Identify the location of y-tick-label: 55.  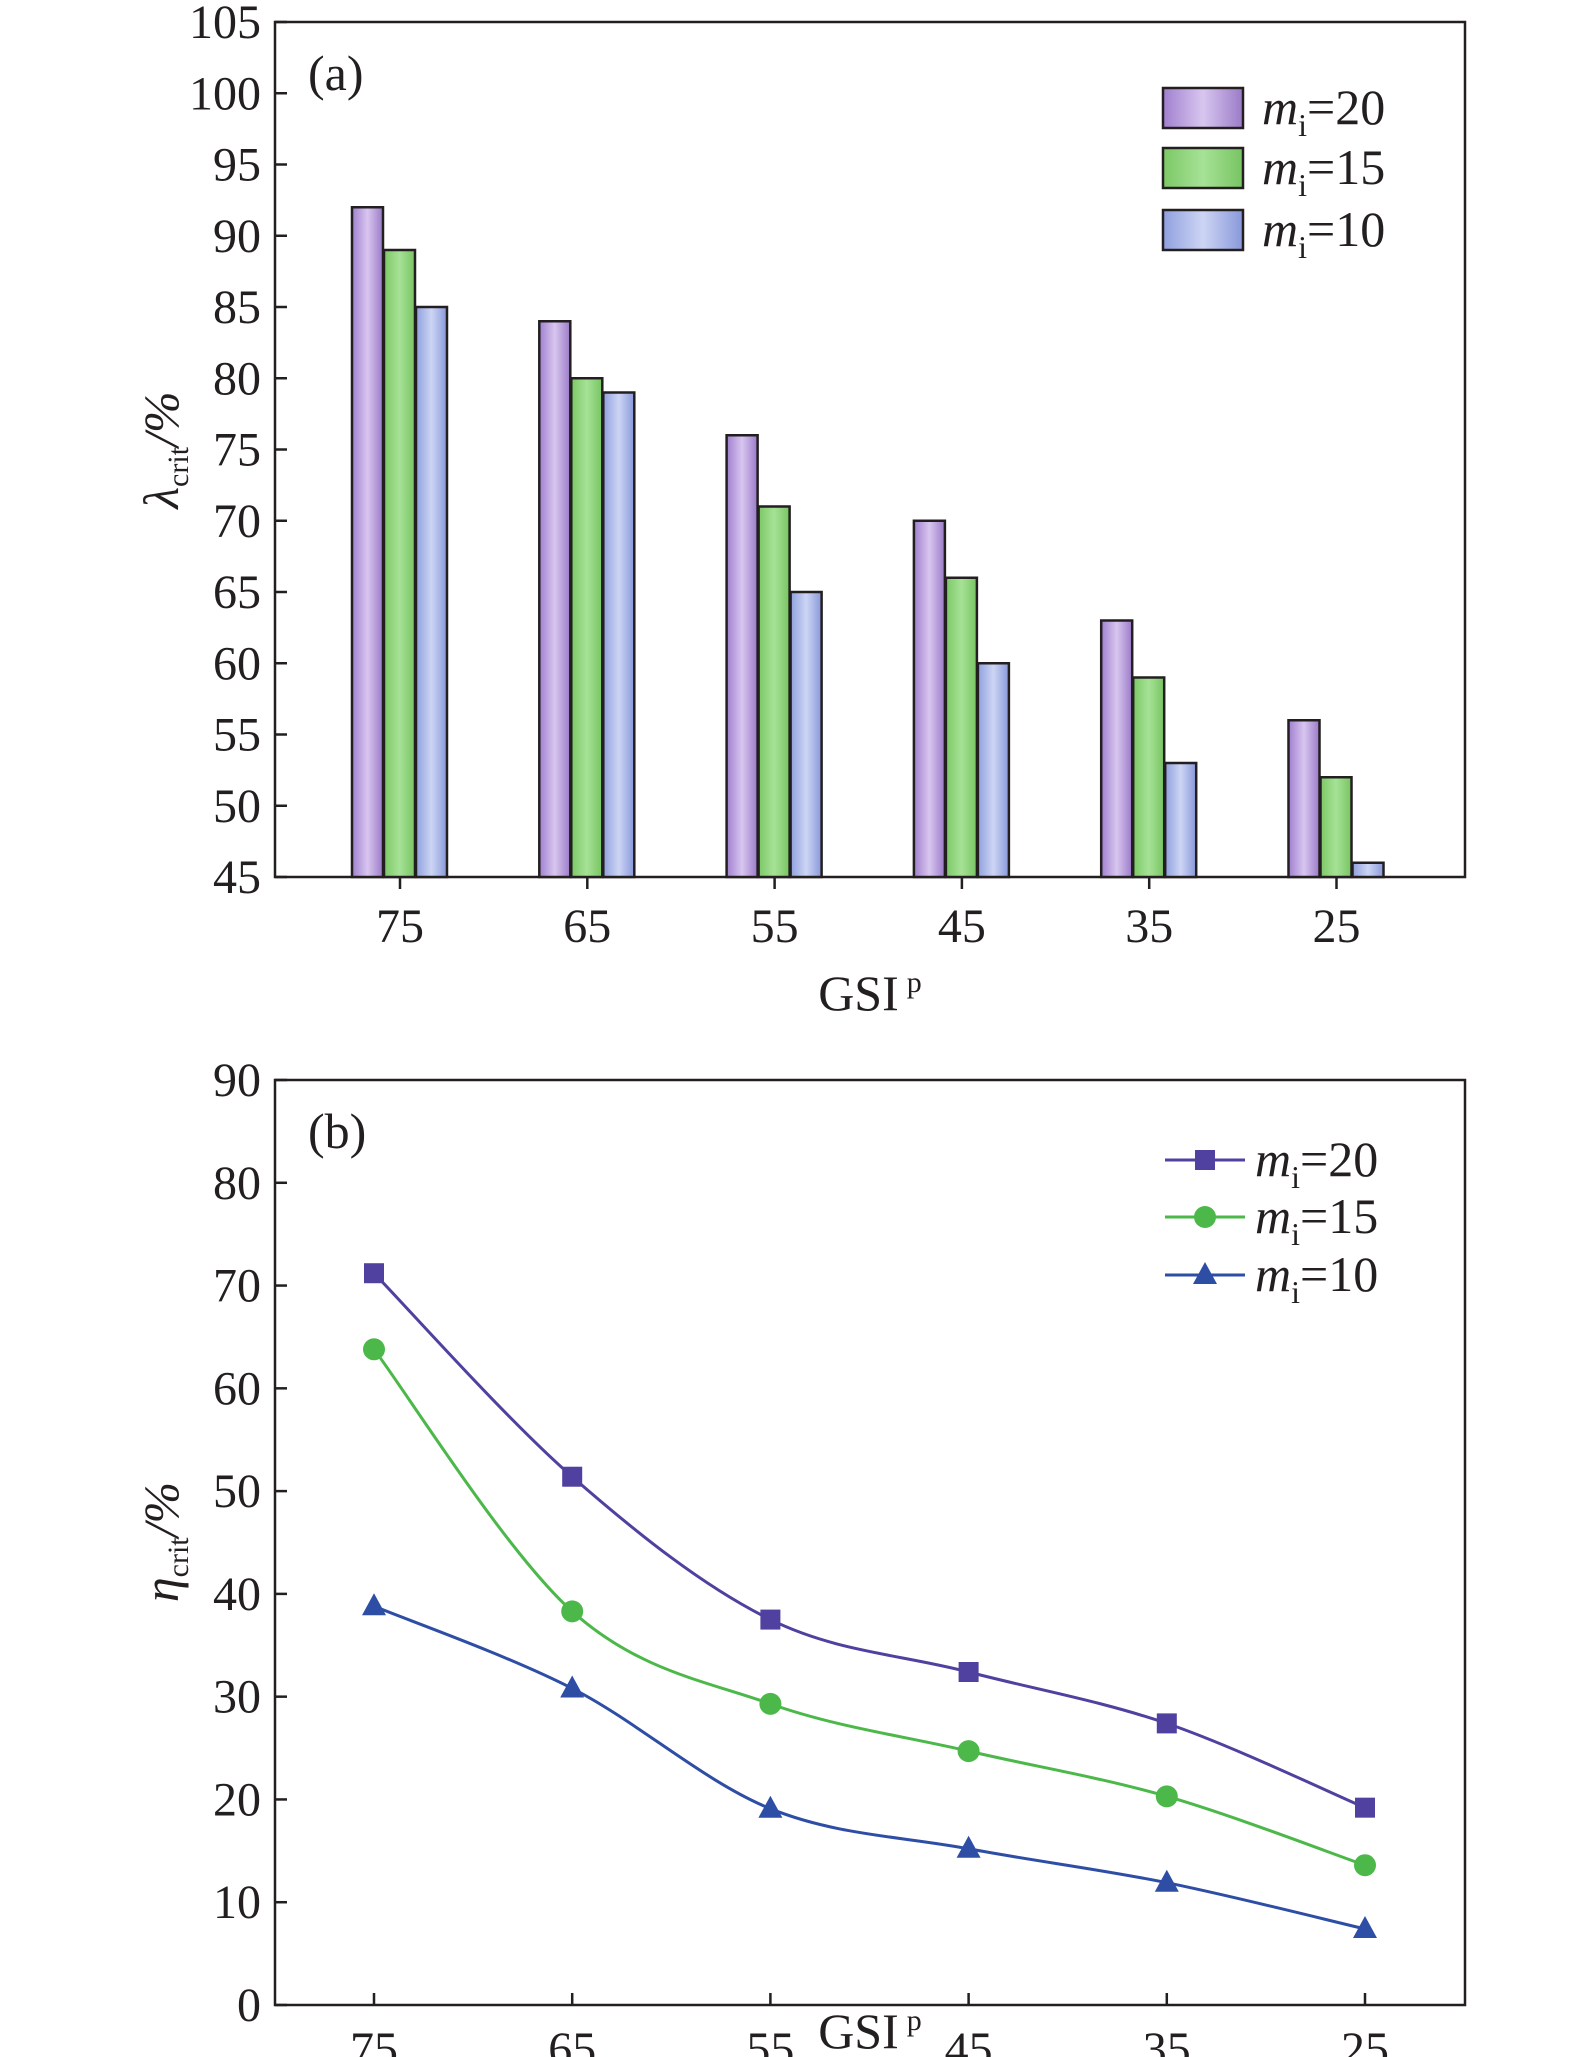
(237, 735).